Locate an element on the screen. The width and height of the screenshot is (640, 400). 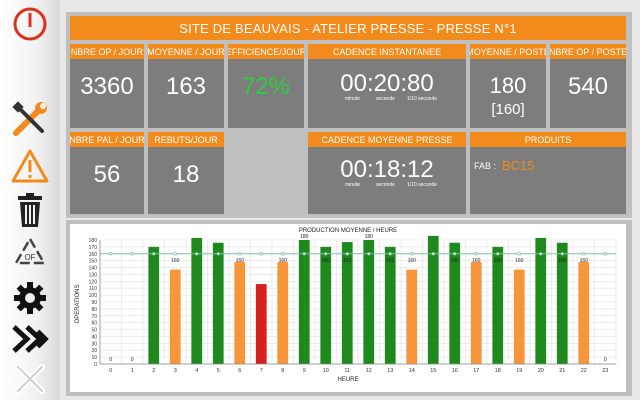
tile-value: 56 is located at coordinates (107, 174).